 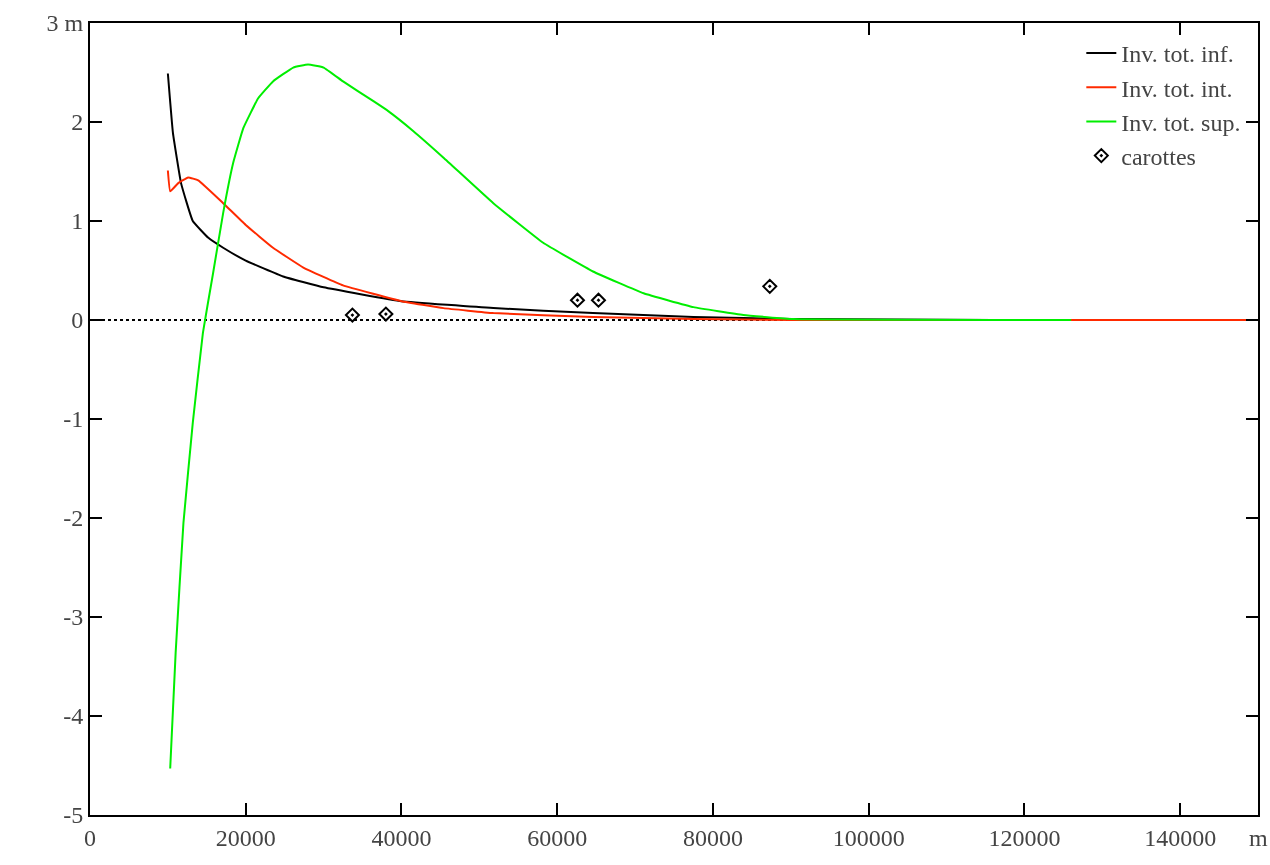 I want to click on y-tick-label: 0, so click(x=77, y=320).